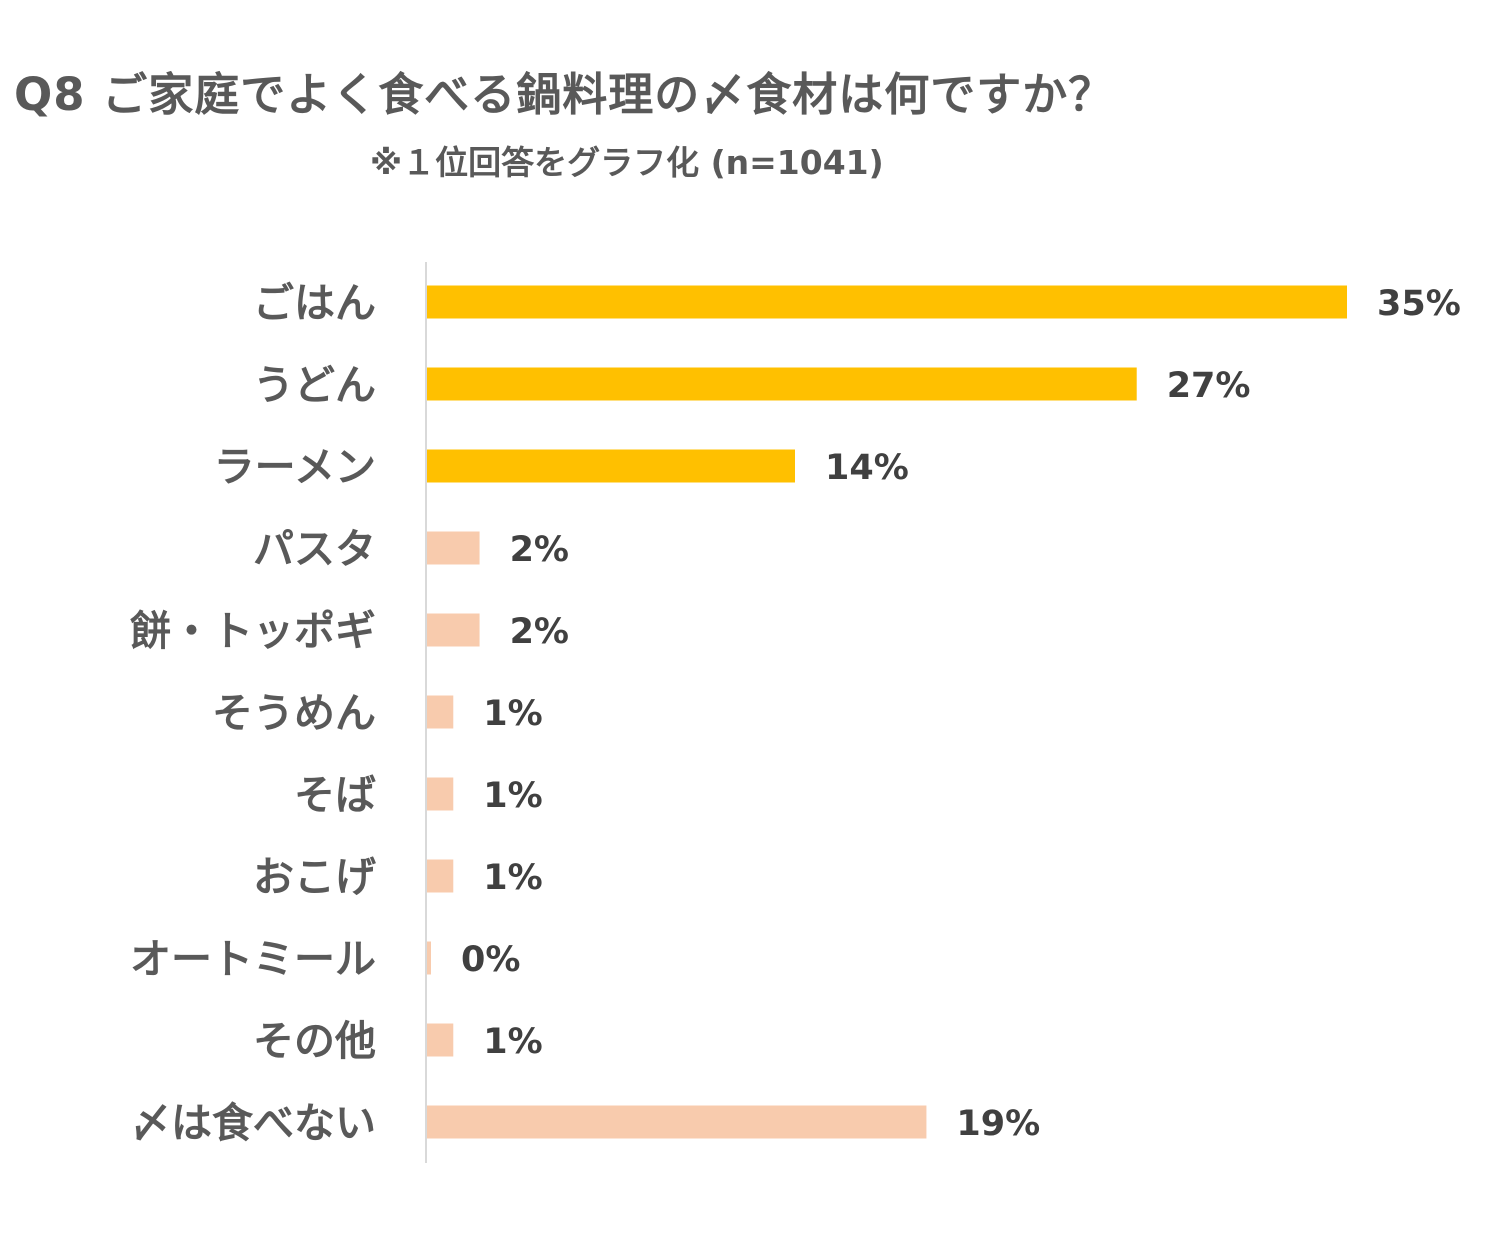 Image resolution: width=1490 pixels, height=1233 pixels. What do you see at coordinates (314, 303) in the screenshot?
I see `category-label: ごはん` at bounding box center [314, 303].